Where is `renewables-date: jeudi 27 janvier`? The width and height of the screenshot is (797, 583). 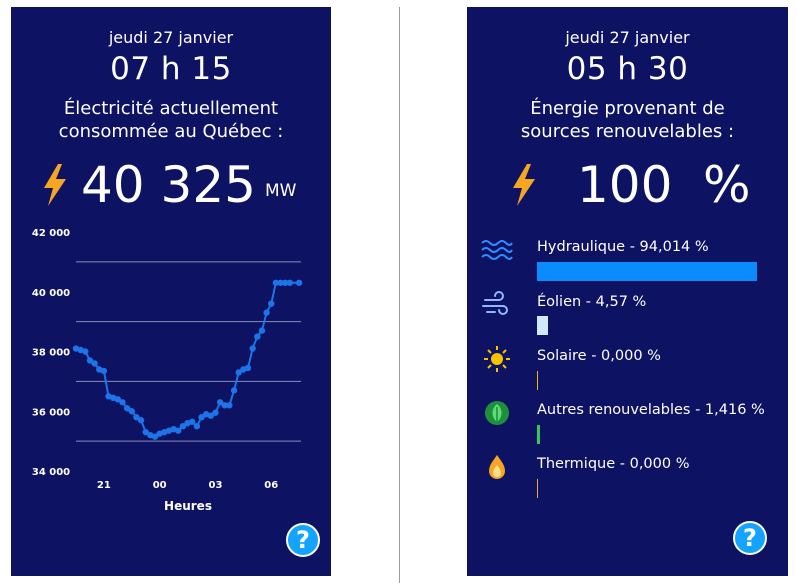
renewables-date: jeudi 27 janvier is located at coordinates (627, 37).